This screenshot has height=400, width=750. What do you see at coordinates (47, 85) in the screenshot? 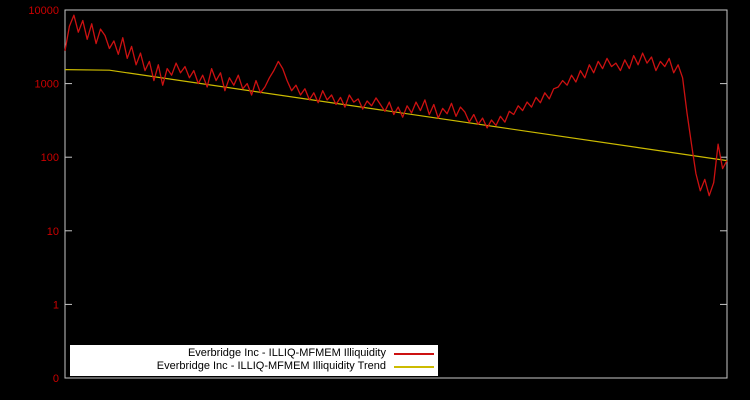
I see `y-tick-label: 1000` at bounding box center [47, 85].